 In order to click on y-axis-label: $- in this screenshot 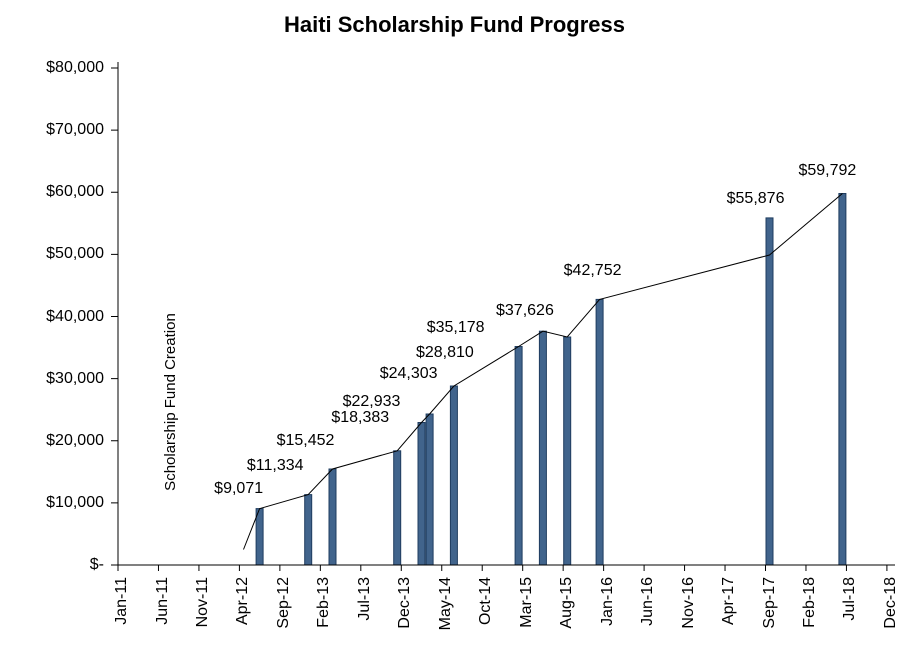, I will do `click(96, 564)`.